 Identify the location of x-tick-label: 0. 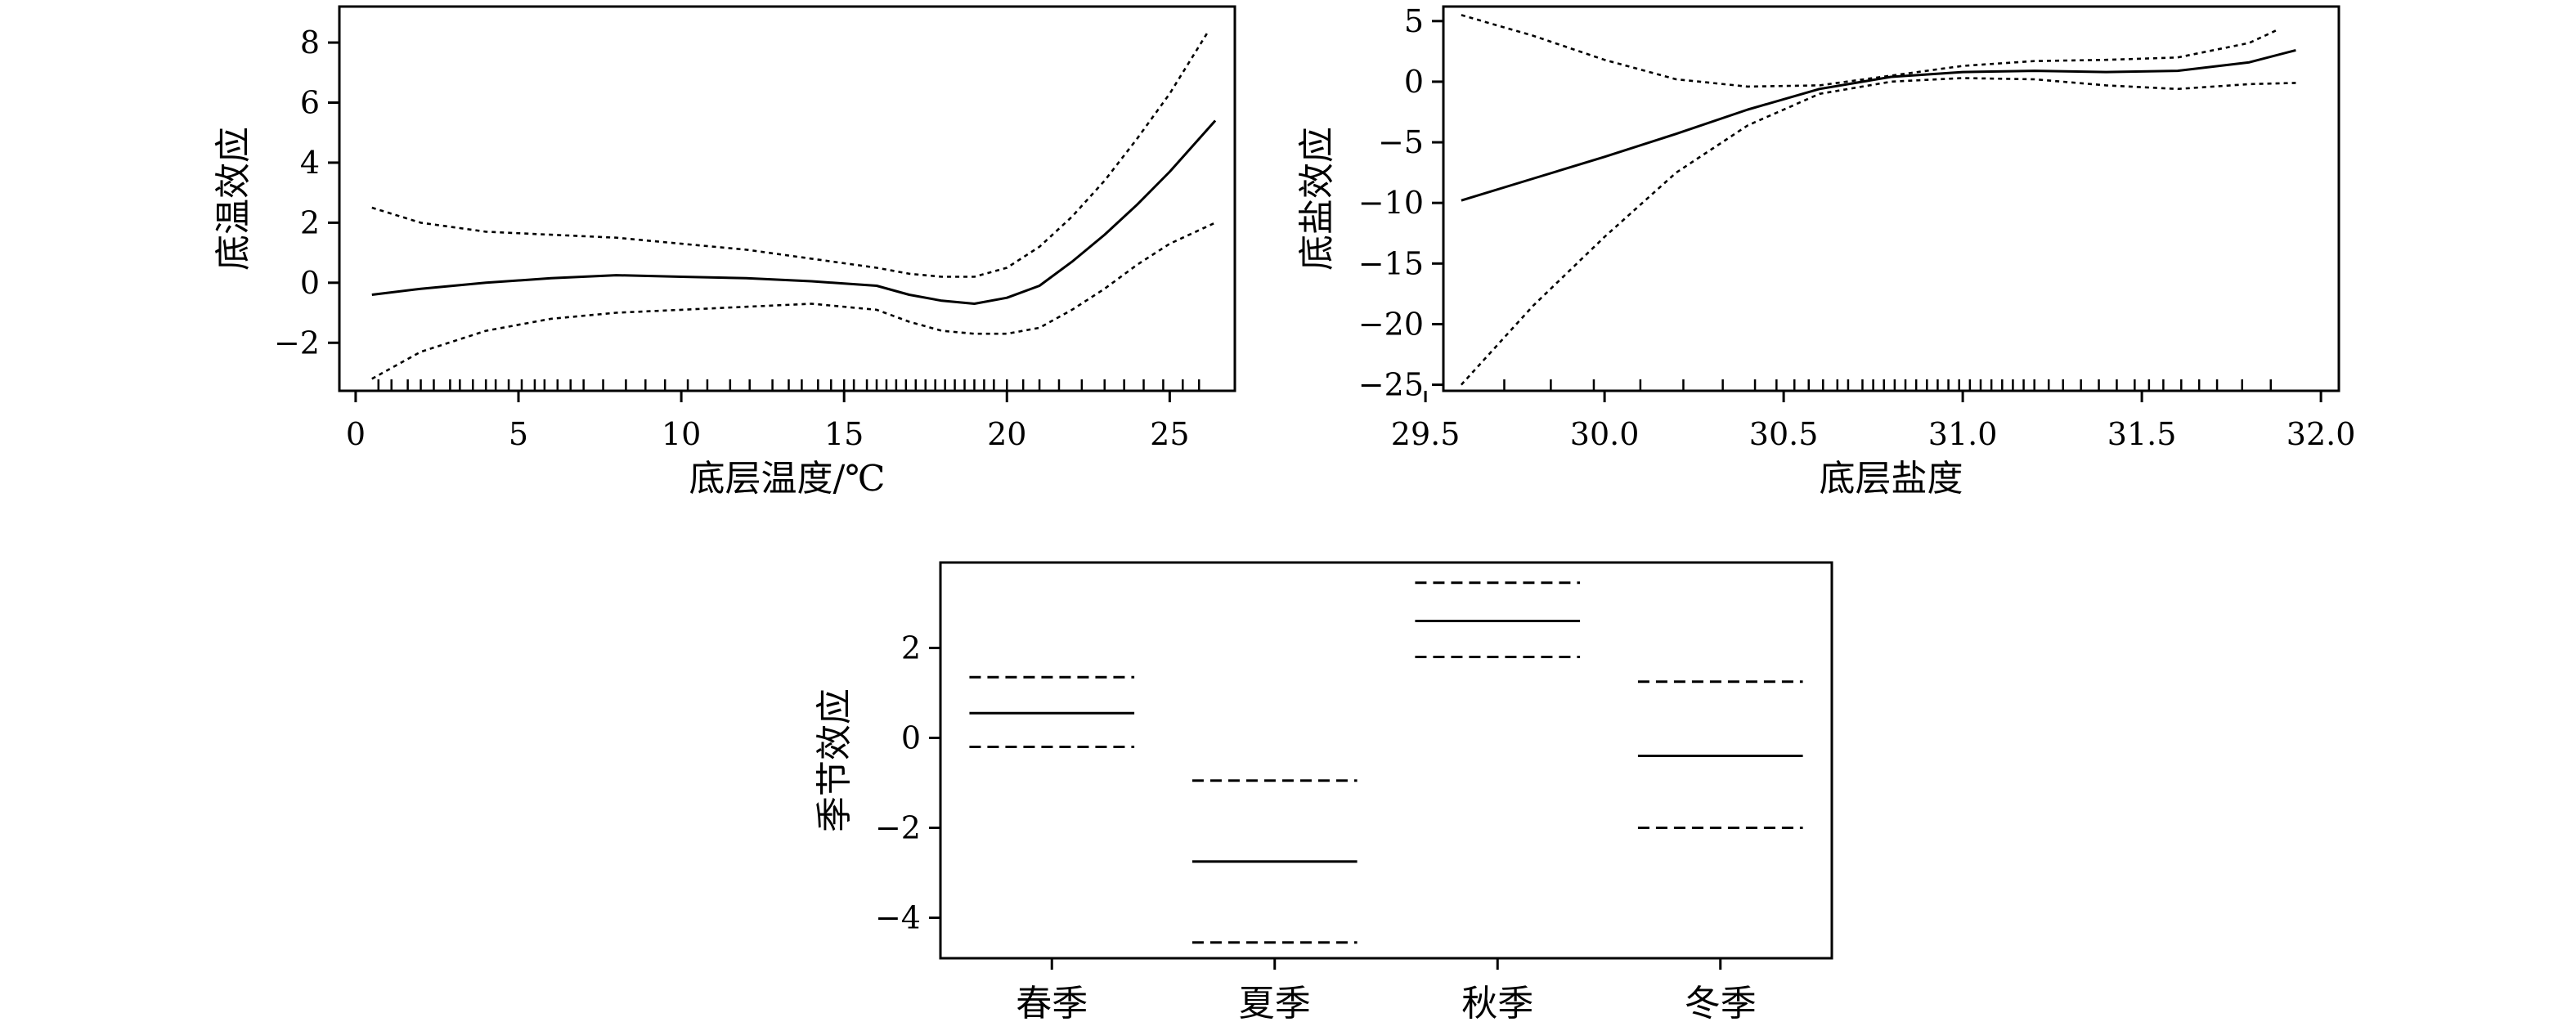
(356, 434).